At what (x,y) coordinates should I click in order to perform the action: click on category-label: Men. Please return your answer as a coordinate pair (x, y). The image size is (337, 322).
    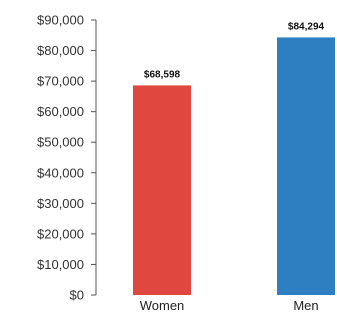
    Looking at the image, I should click on (305, 305).